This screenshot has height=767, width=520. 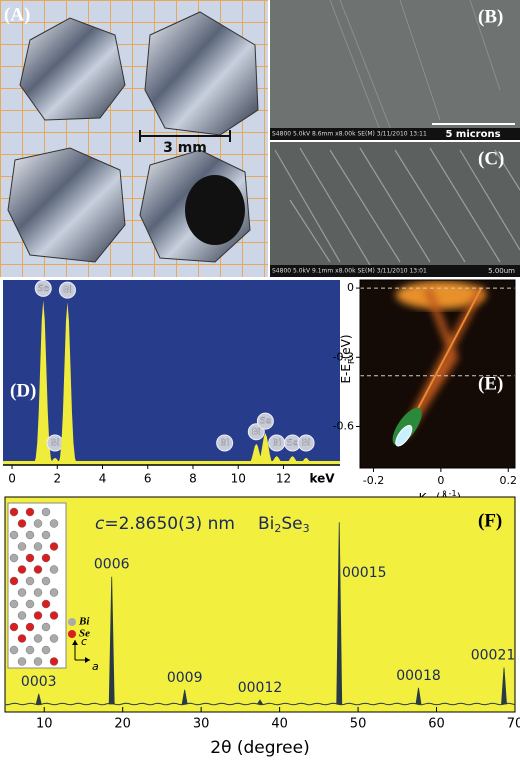 What do you see at coordinates (501, 271) in the screenshot?
I see `scale-label: 5.00um` at bounding box center [501, 271].